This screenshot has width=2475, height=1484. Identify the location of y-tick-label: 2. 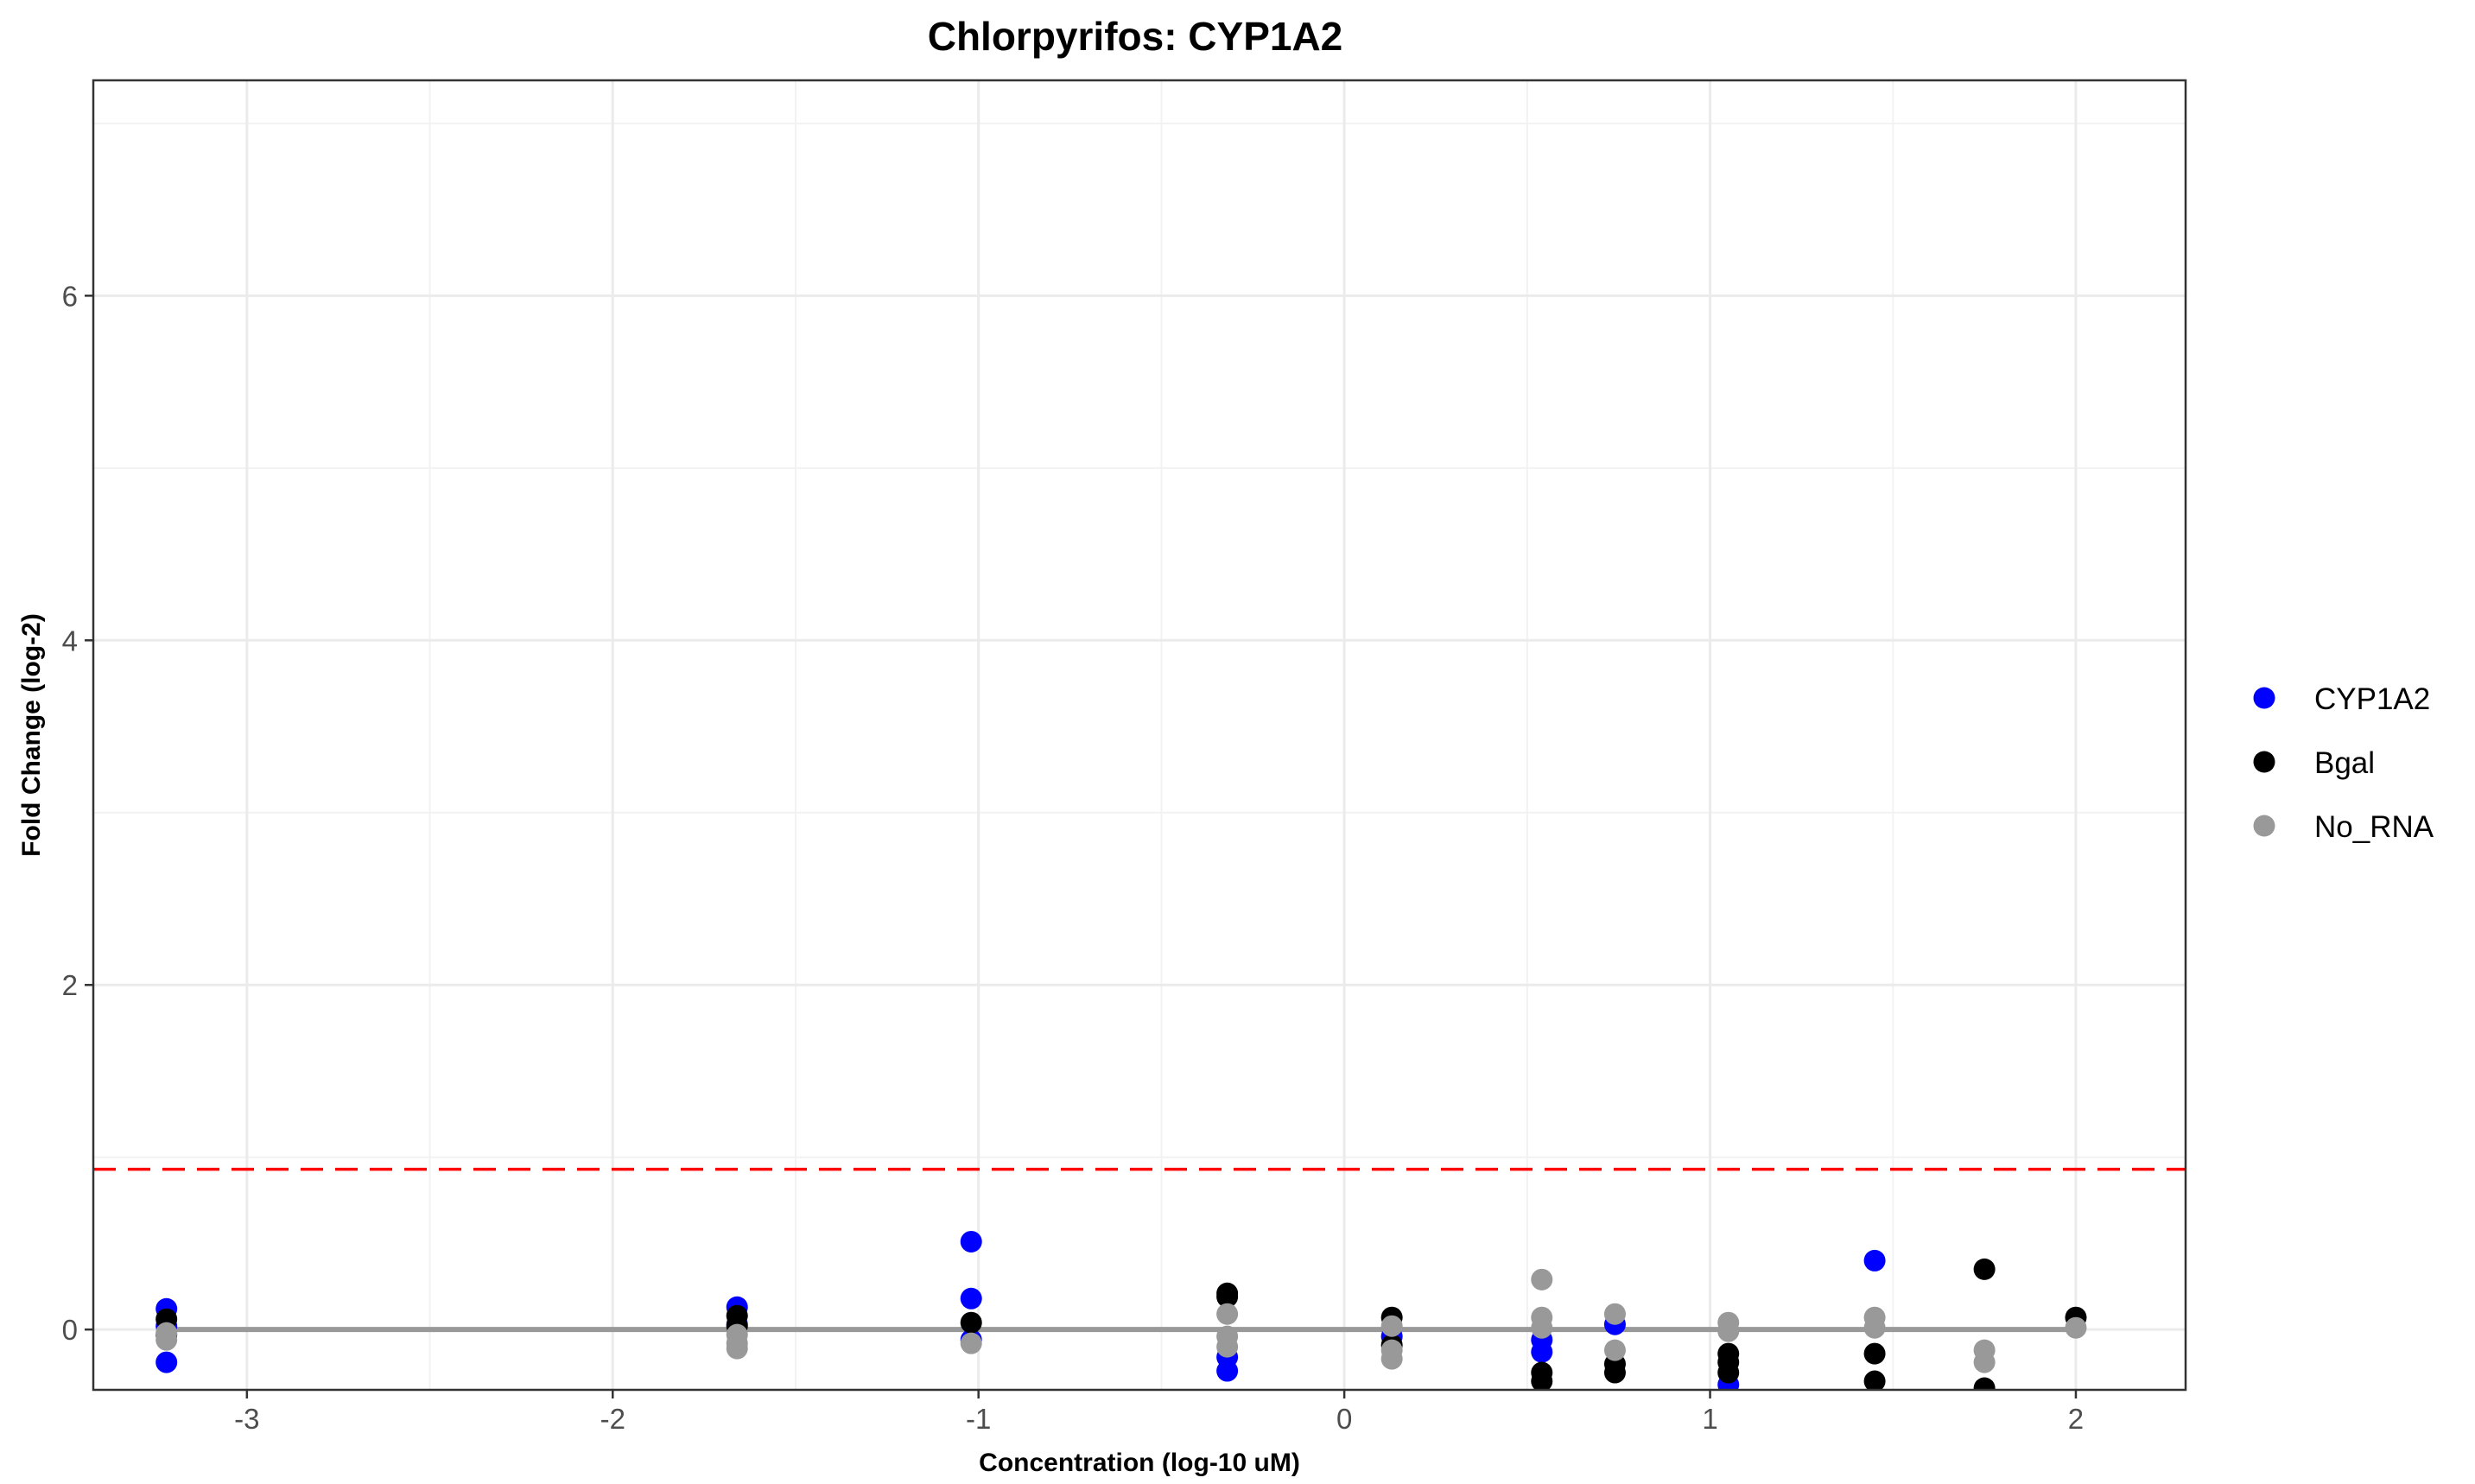
(70, 985).